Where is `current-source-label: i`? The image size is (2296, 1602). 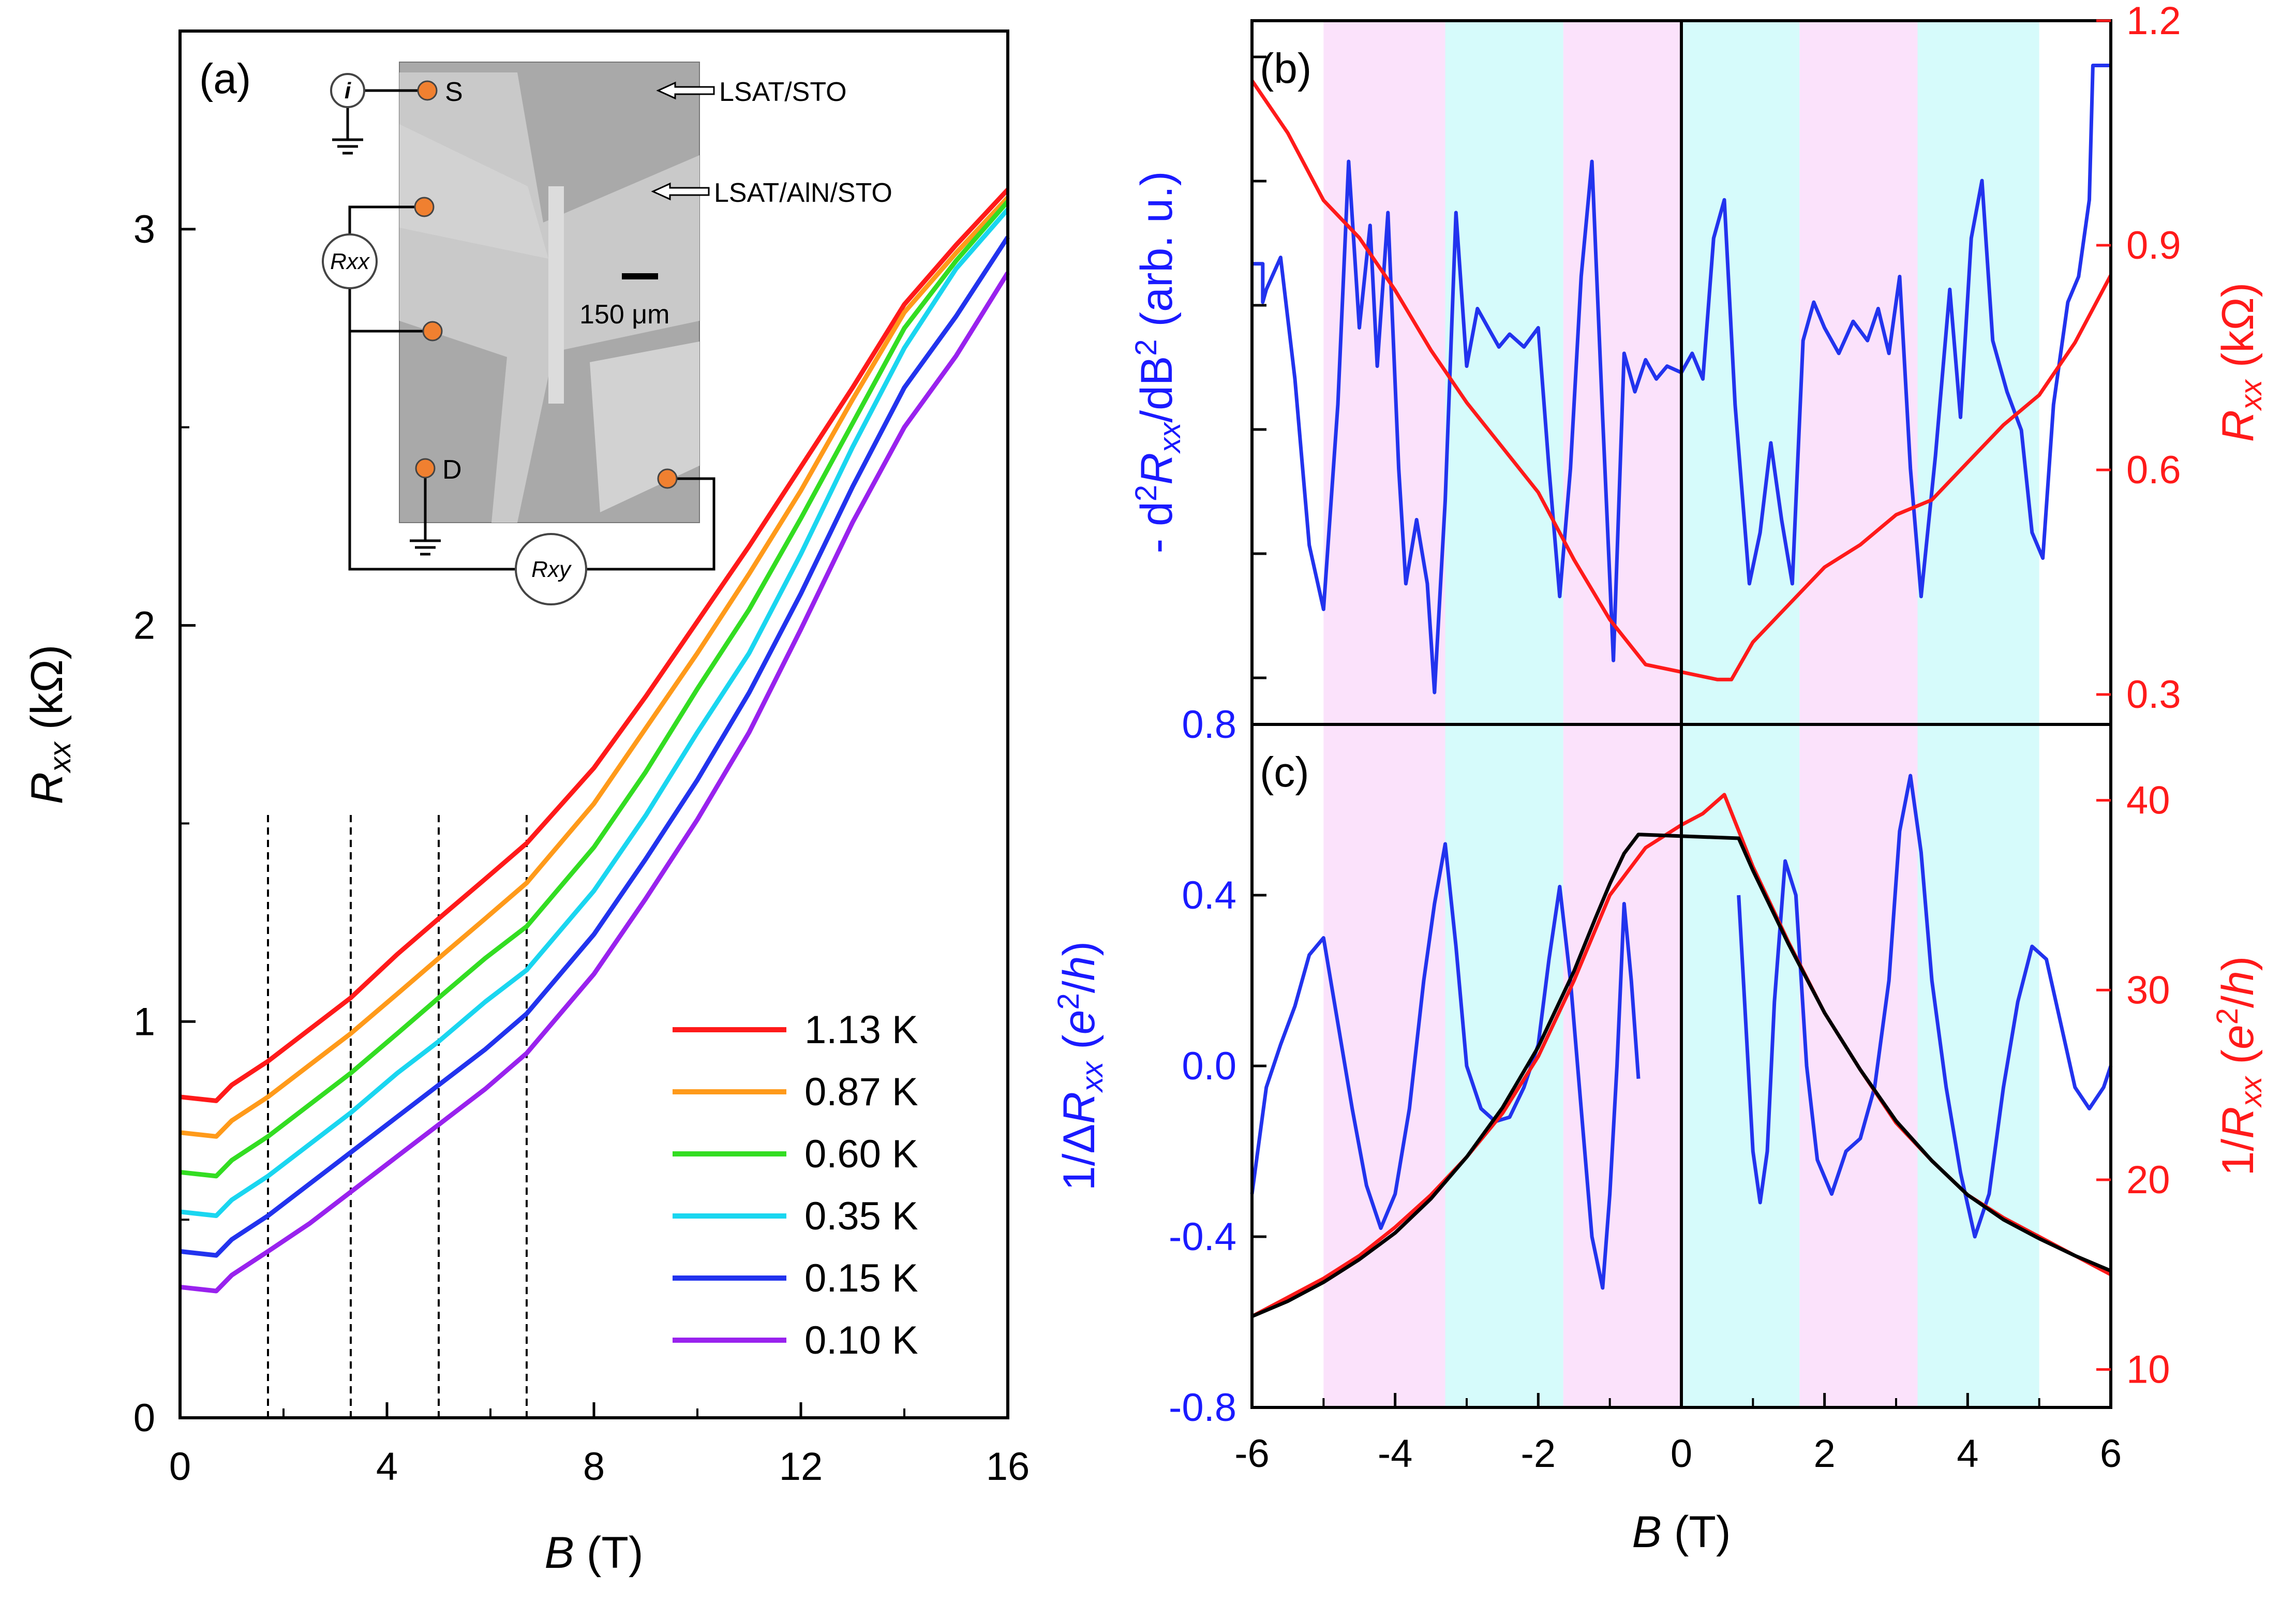
current-source-label: i is located at coordinates (348, 91).